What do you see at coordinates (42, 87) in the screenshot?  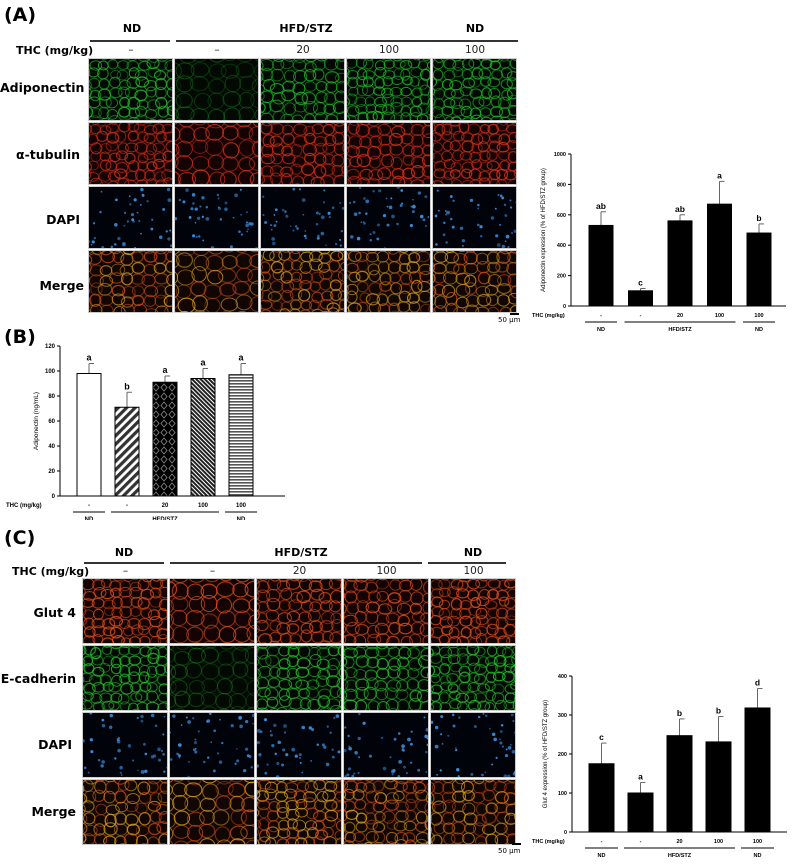 I see `panel-a-row-label-adiponectin: Adiponectin` at bounding box center [42, 87].